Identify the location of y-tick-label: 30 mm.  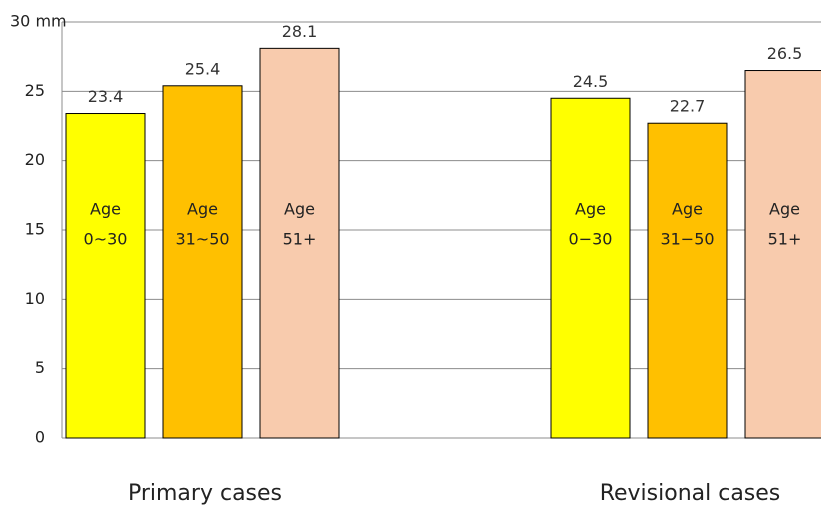
(38, 21).